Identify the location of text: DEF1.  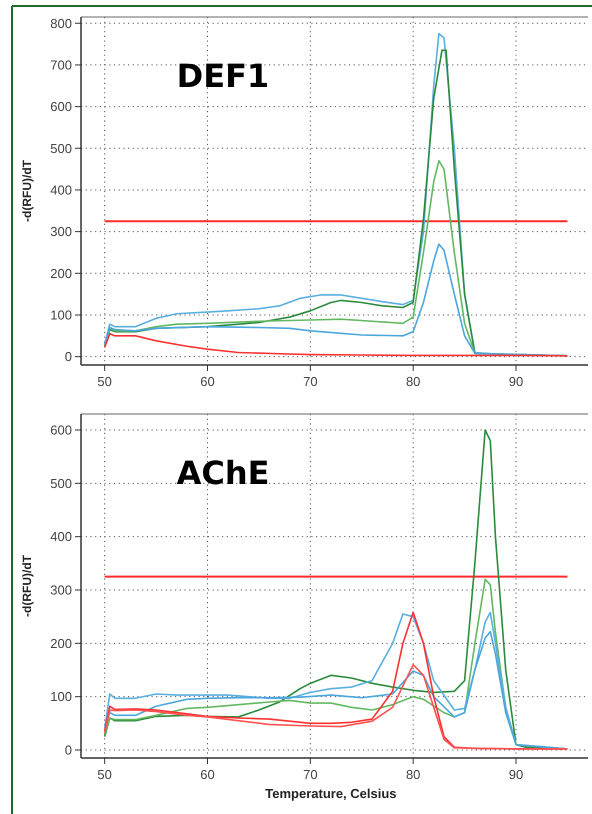
(223, 76).